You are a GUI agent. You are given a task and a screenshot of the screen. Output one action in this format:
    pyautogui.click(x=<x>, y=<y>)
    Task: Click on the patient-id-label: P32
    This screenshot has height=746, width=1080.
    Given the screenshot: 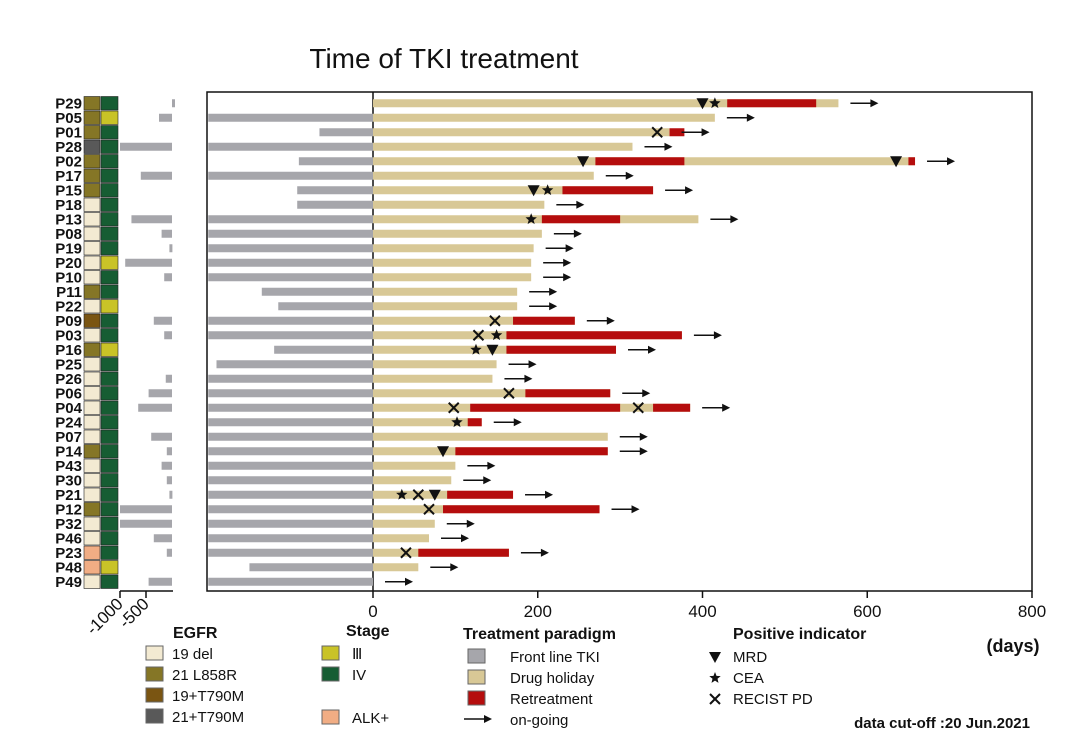 What is the action you would take?
    pyautogui.click(x=68, y=524)
    